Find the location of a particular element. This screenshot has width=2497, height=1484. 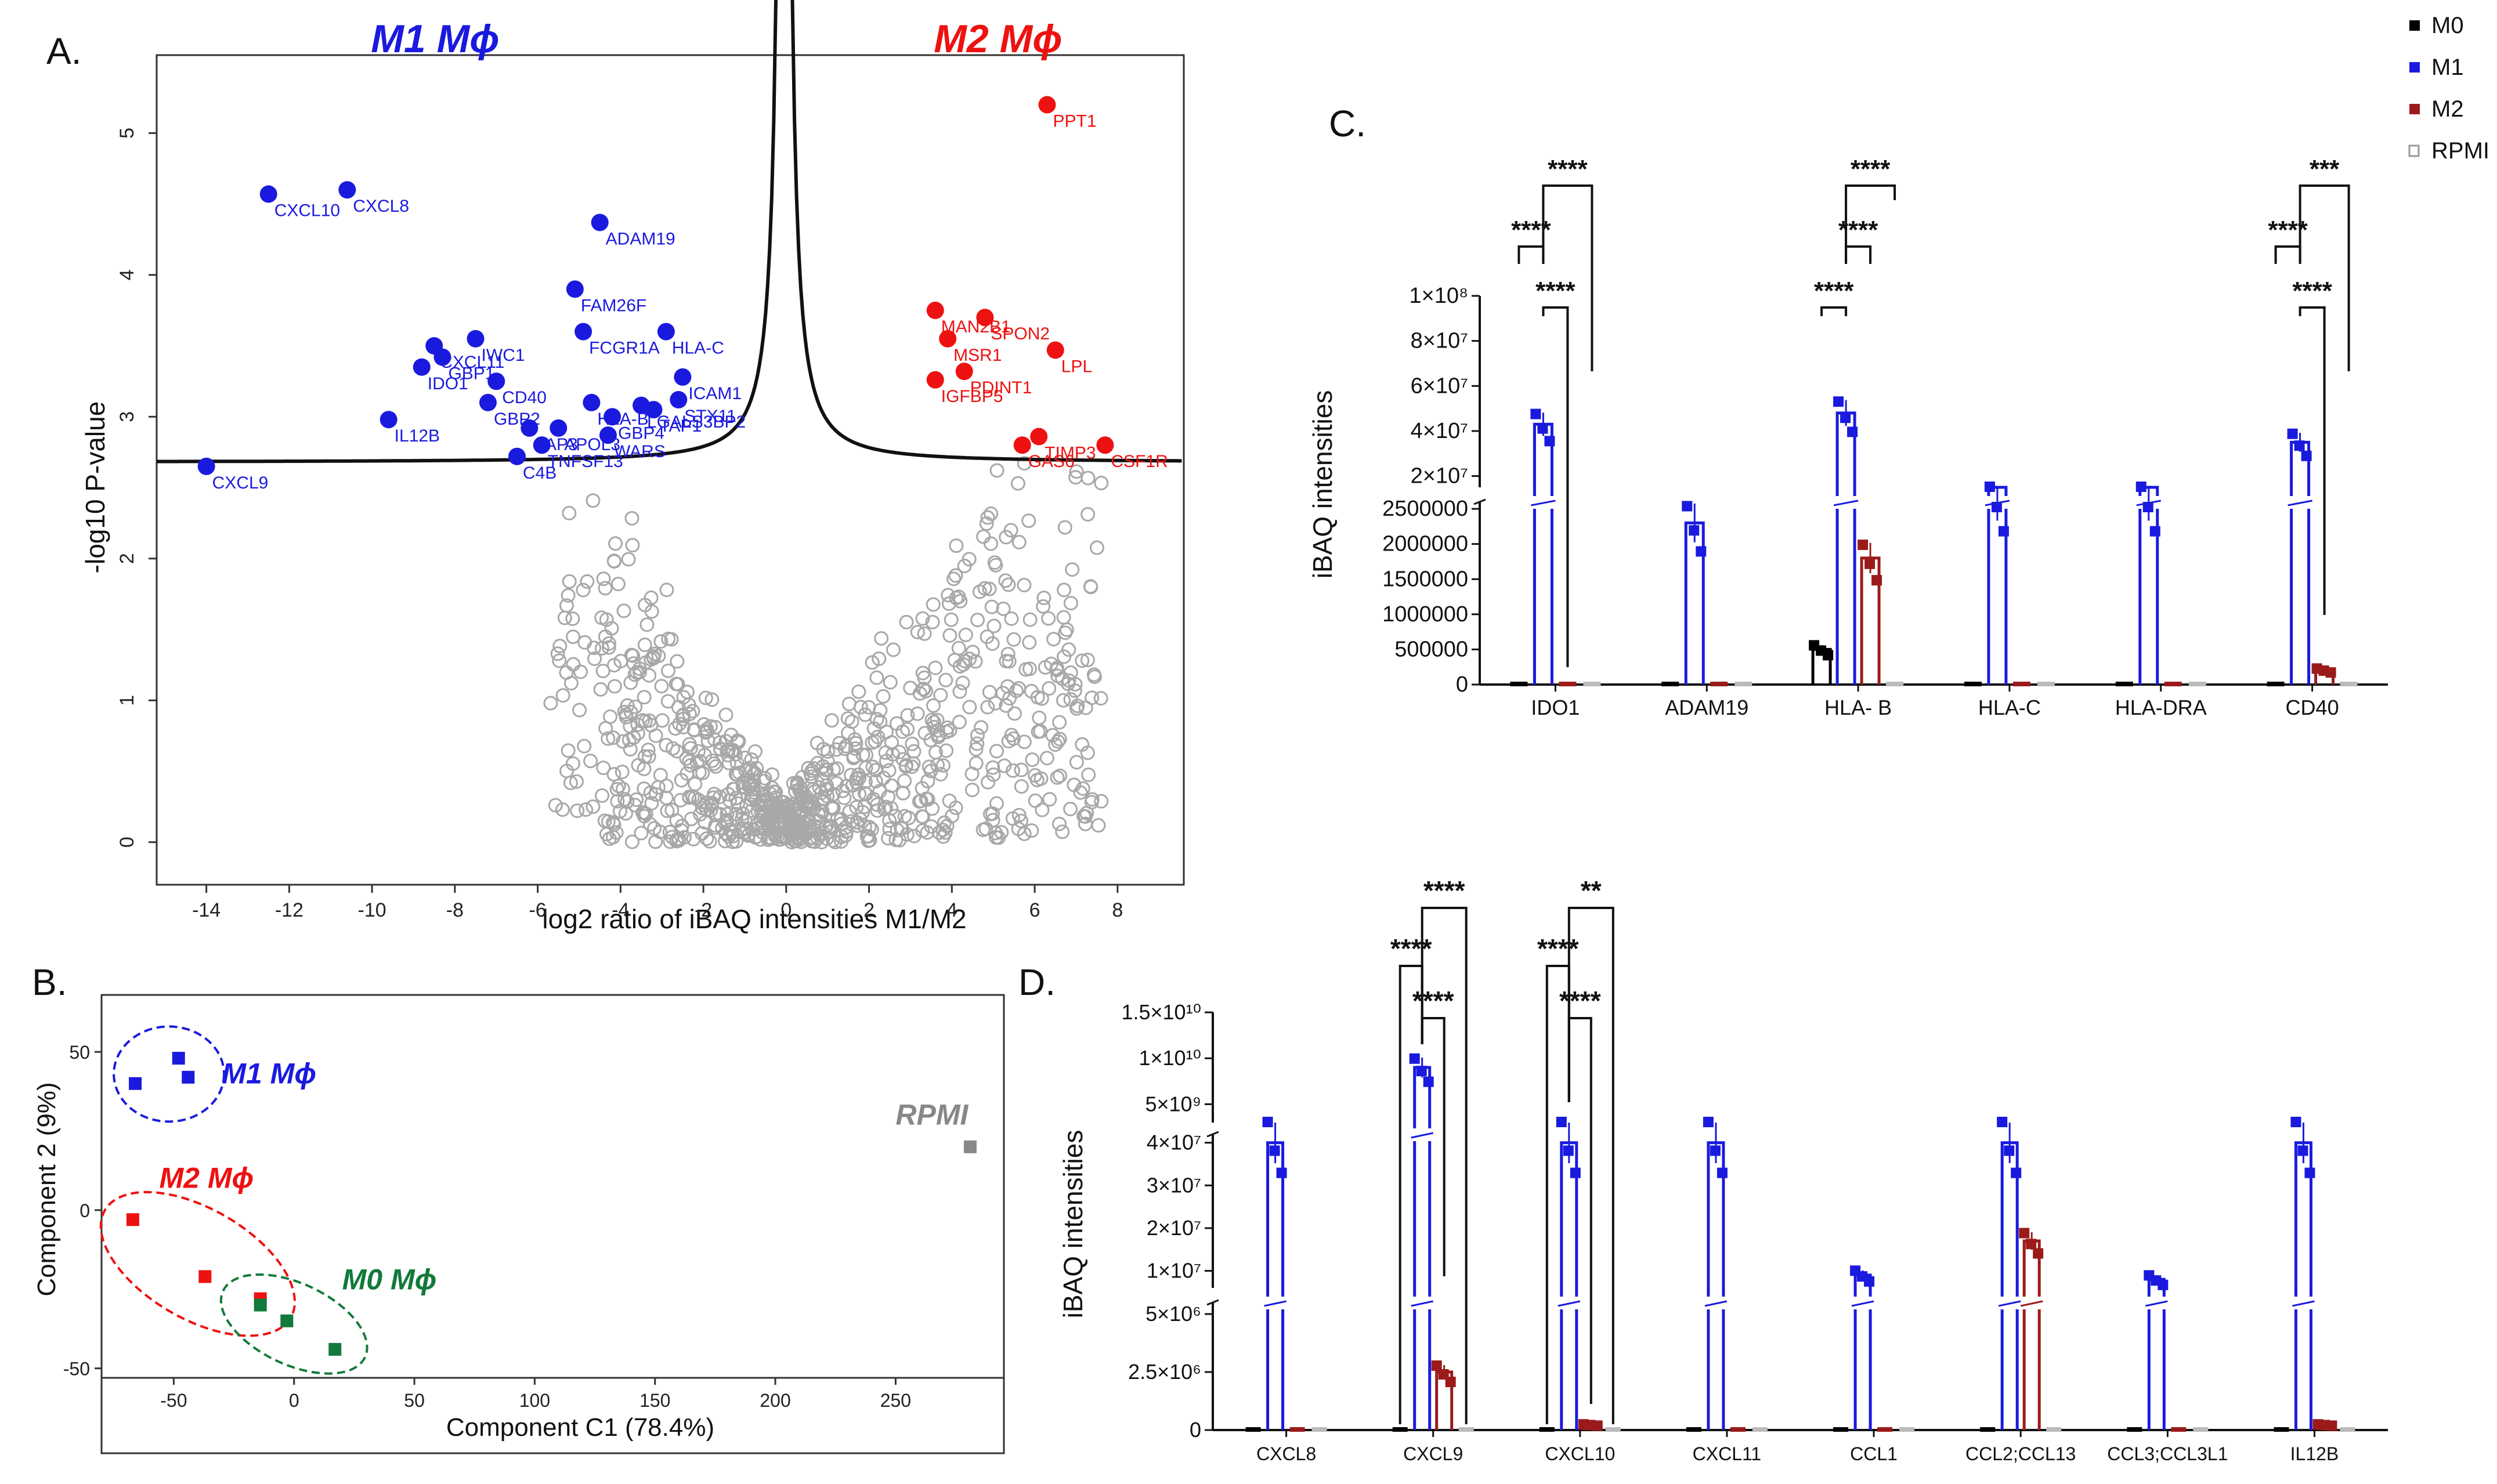

pca-group-label: M0 Mϕ is located at coordinates (389, 1279).